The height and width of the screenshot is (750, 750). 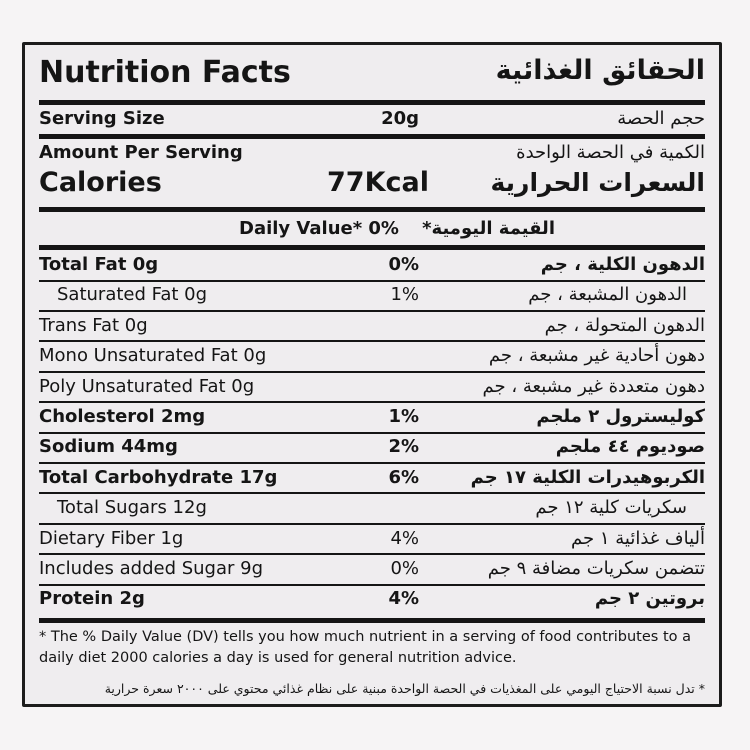 I want to click on nutrient-name-ar: ألياف غذائية ١ جم, so click(x=638, y=538).